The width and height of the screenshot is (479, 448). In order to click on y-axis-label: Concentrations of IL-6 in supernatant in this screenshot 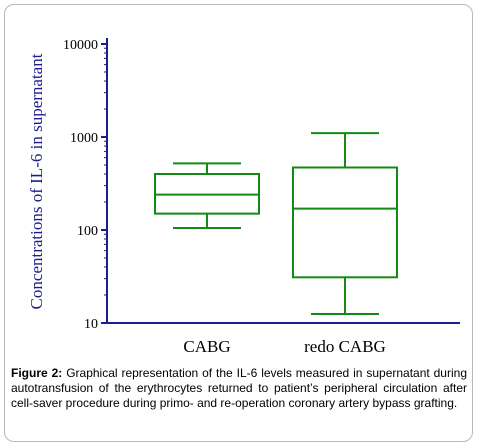, I will do `click(36, 181)`.